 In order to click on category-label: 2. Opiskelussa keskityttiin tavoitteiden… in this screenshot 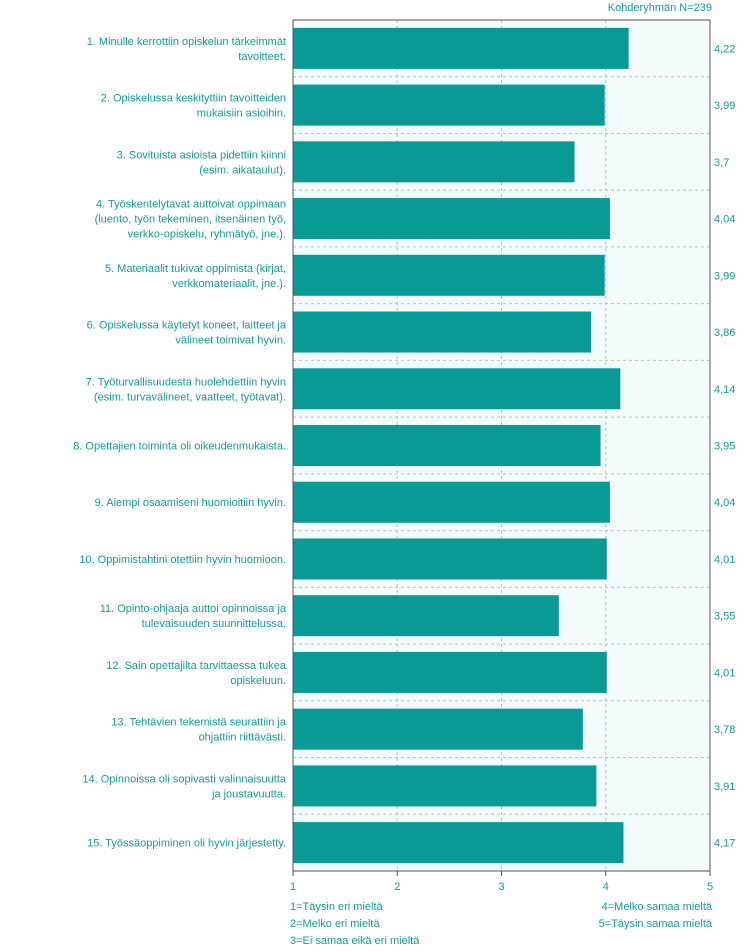, I will do `click(193, 106)`.